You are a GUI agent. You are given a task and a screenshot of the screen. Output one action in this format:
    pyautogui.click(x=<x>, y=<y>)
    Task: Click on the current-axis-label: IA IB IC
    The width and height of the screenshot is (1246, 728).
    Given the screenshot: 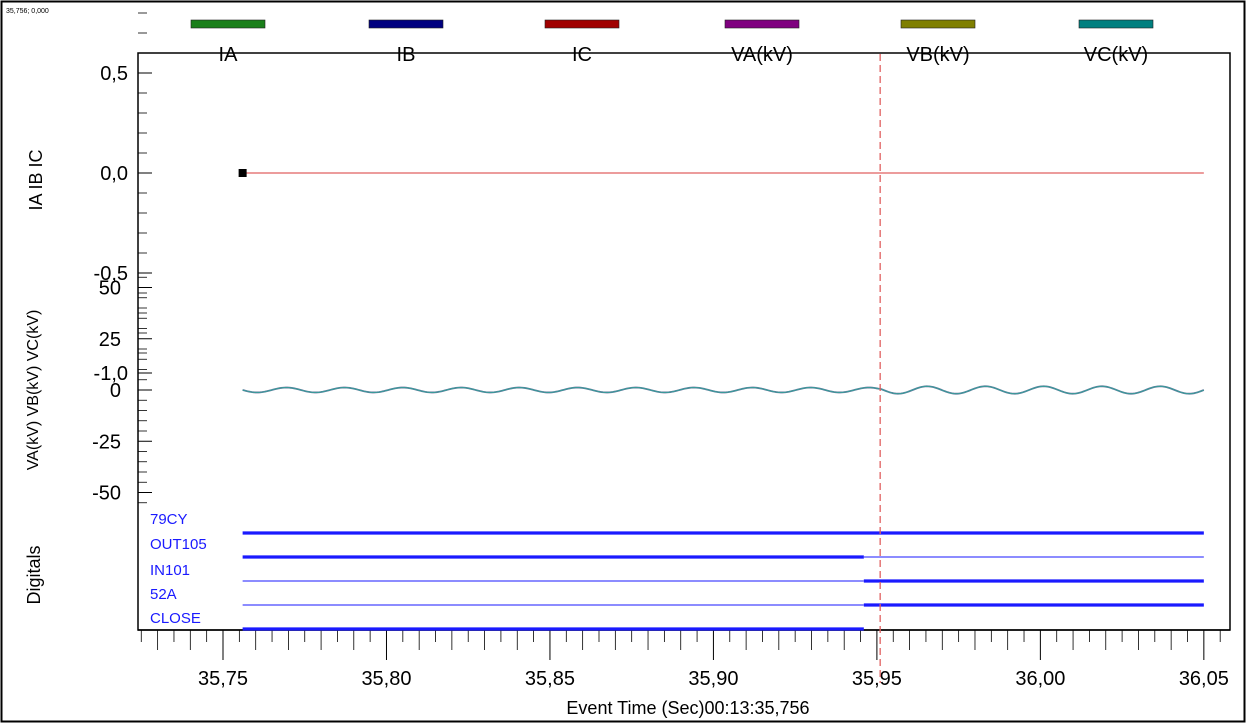 What is the action you would take?
    pyautogui.click(x=36, y=179)
    